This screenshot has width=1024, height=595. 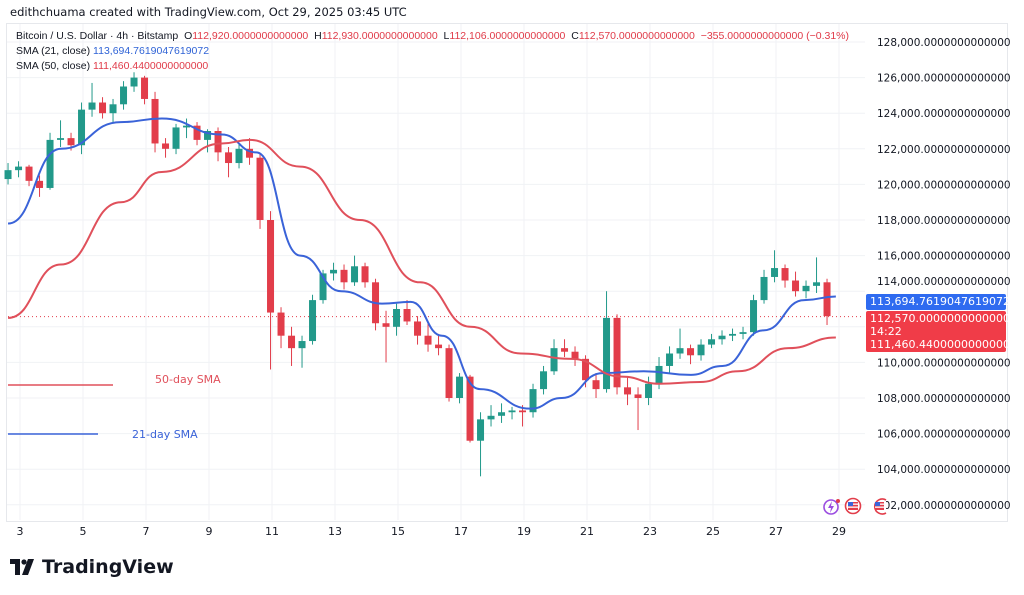 I want to click on sma50-annotation: 50-day SMA, so click(x=188, y=379).